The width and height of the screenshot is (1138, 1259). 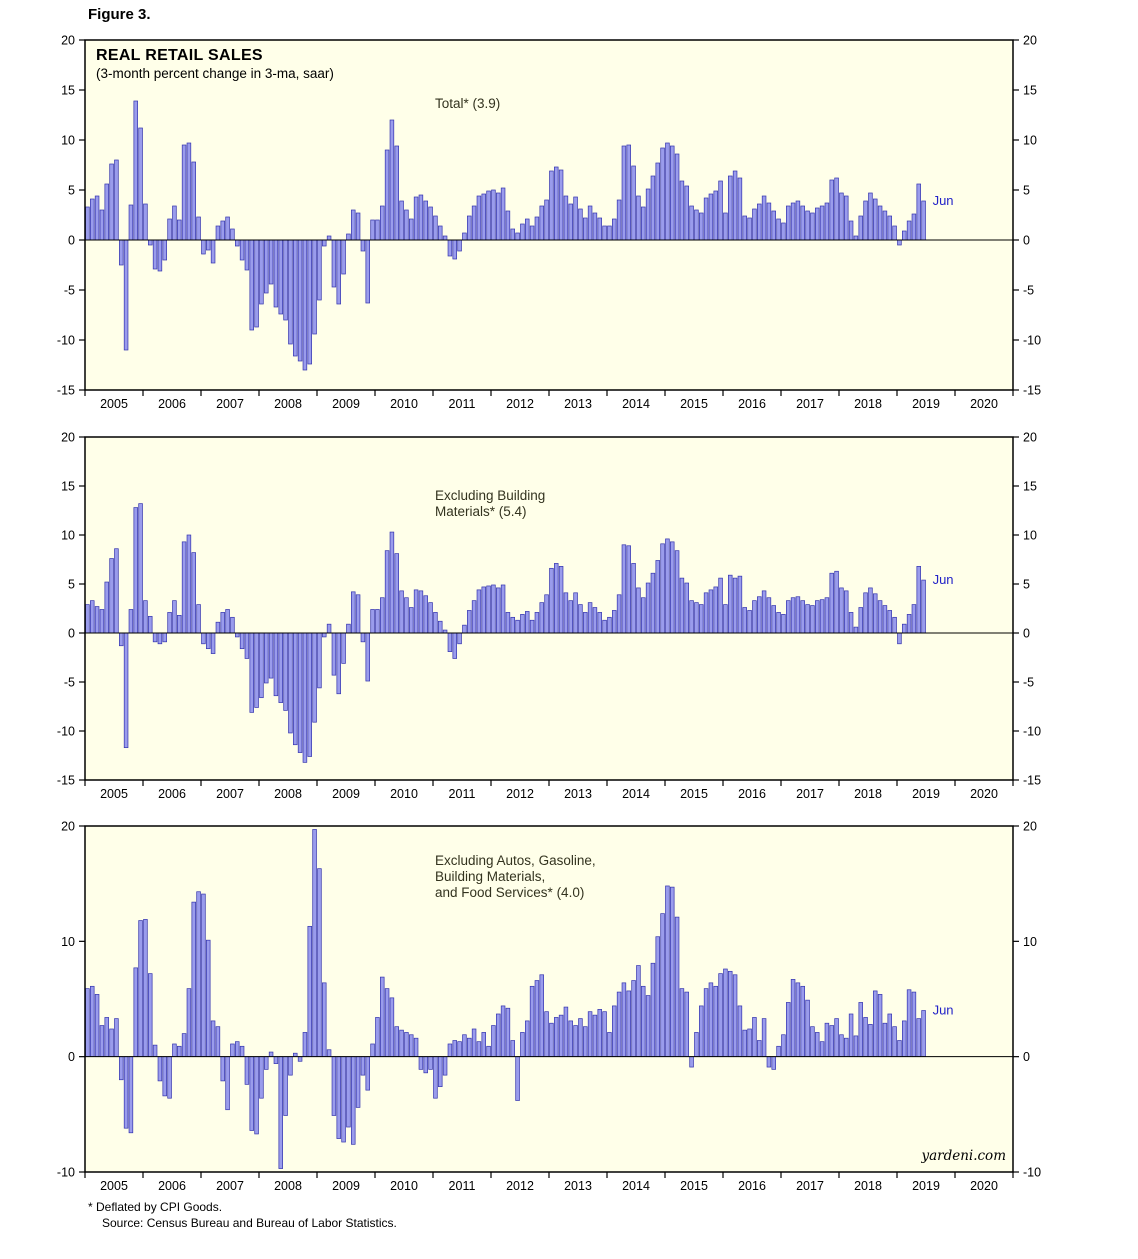 I want to click on y-axis-label-left: 20, so click(x=68, y=827).